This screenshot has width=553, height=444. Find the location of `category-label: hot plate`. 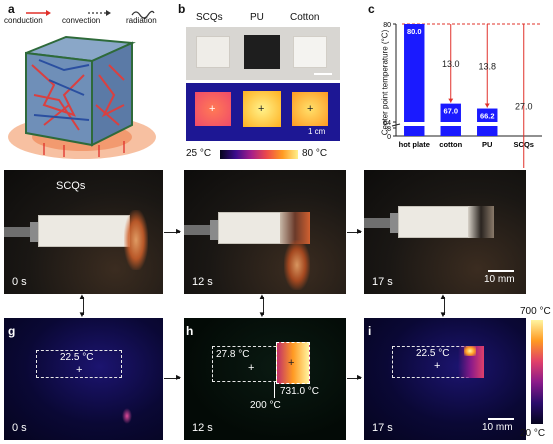

category-label: hot plate is located at coordinates (414, 144).